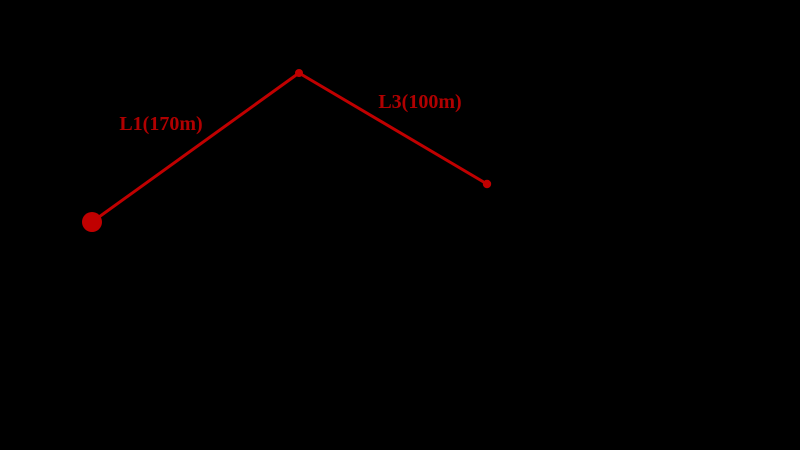  Describe the element at coordinates (419, 102) in the screenshot. I see `edge-l3-label: L3(100m)` at that location.